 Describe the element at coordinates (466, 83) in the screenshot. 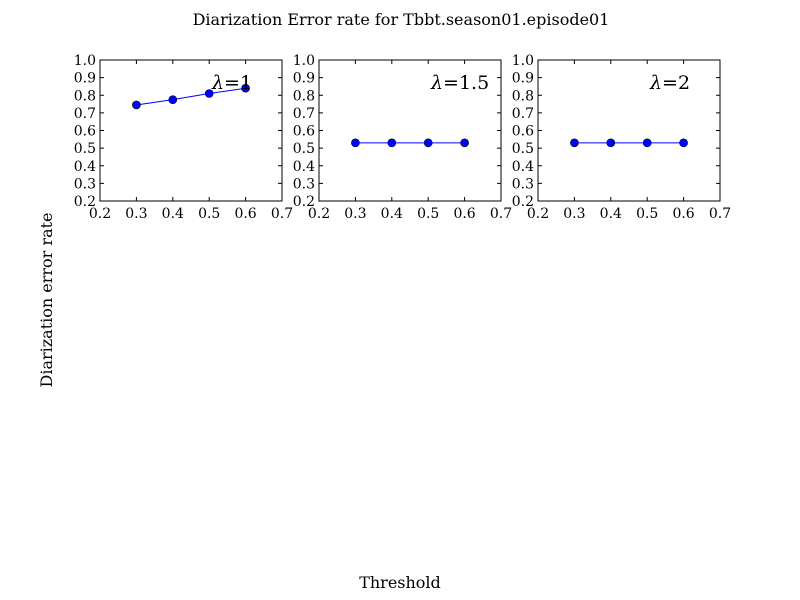

I see `lambda-value: =1.5` at that location.